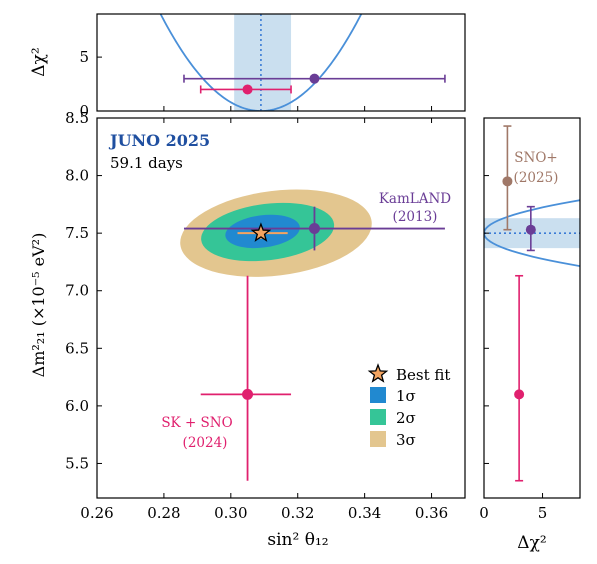 This screenshot has height=564, width=597. What do you see at coordinates (486, 290) in the screenshot?
I see `right-y-ticks` at bounding box center [486, 290].